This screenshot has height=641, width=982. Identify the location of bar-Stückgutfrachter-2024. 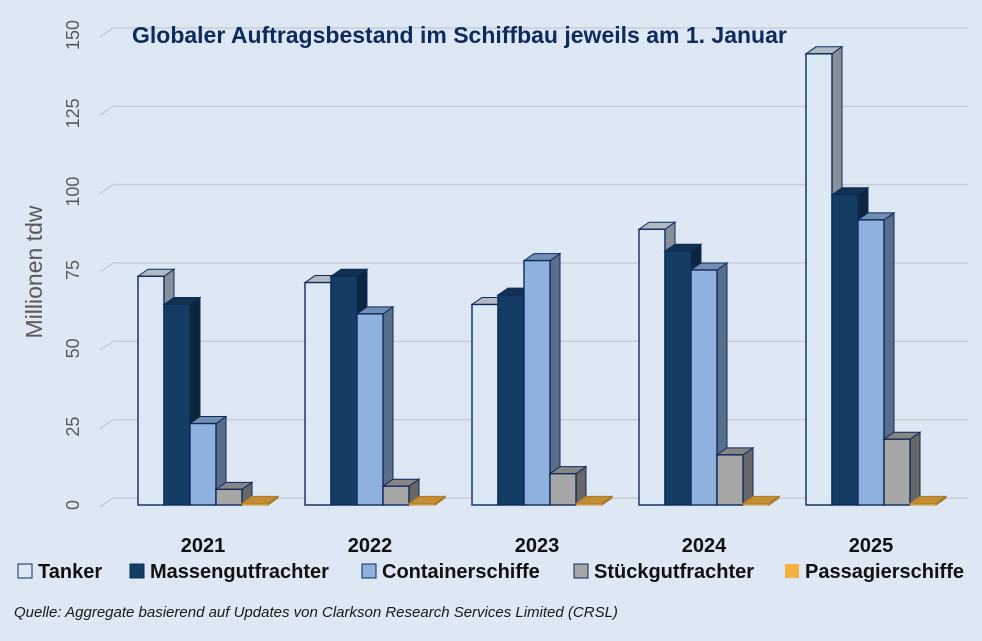
(735, 476).